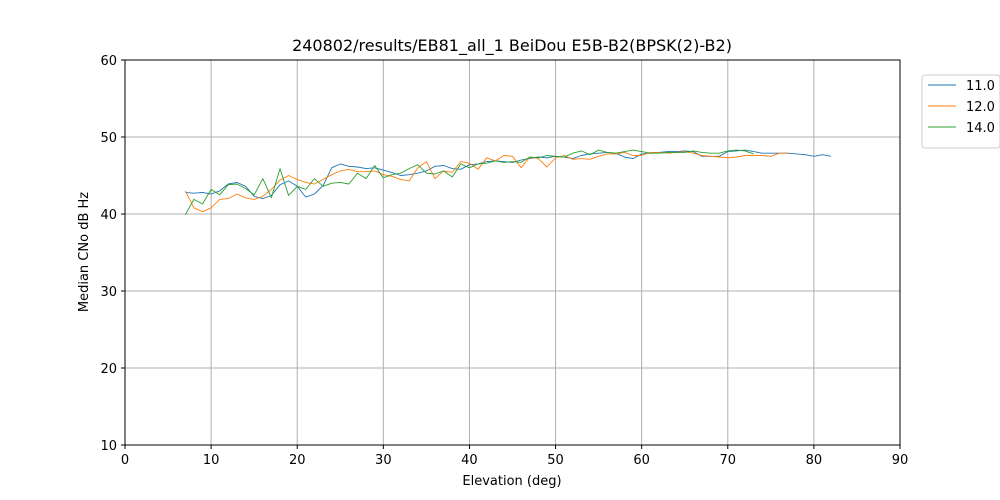 The width and height of the screenshot is (1000, 500). I want to click on y-axis-label: Median CNo dB Hz, so click(84, 252).